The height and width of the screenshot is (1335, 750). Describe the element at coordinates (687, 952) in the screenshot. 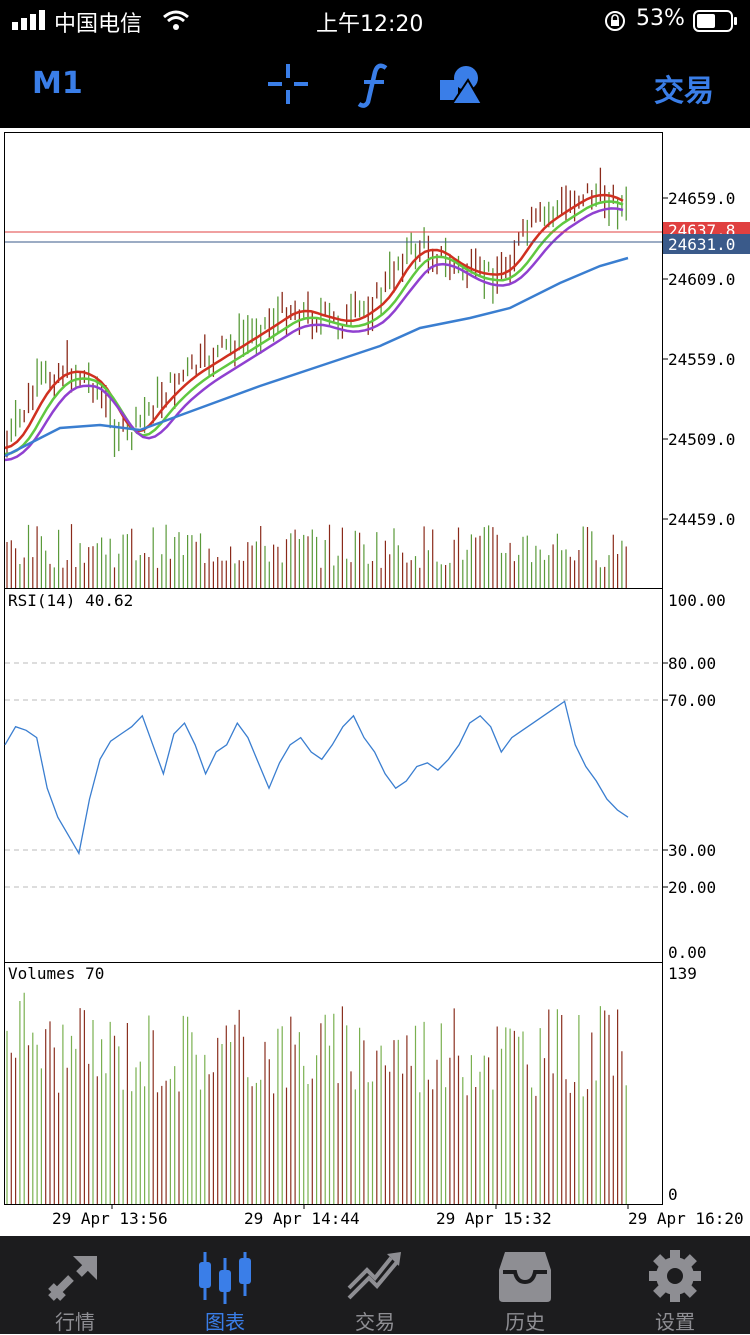

I see `rsi-level-label: 0.00` at that location.